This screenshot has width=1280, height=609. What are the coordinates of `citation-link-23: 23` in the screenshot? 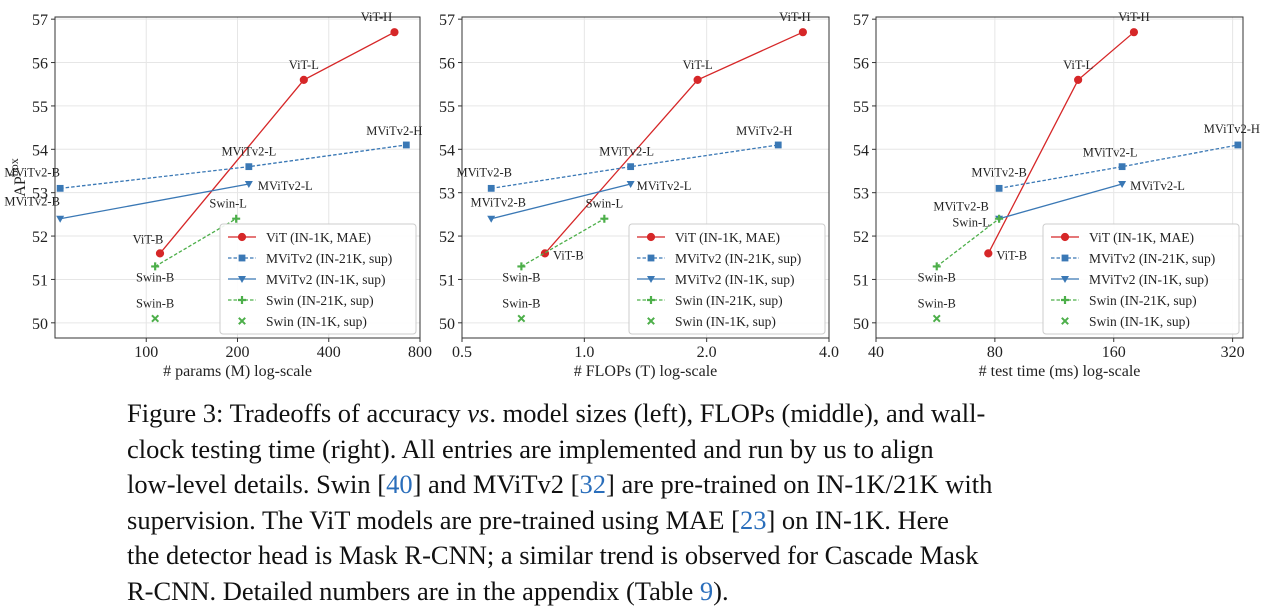 It's located at (753, 520).